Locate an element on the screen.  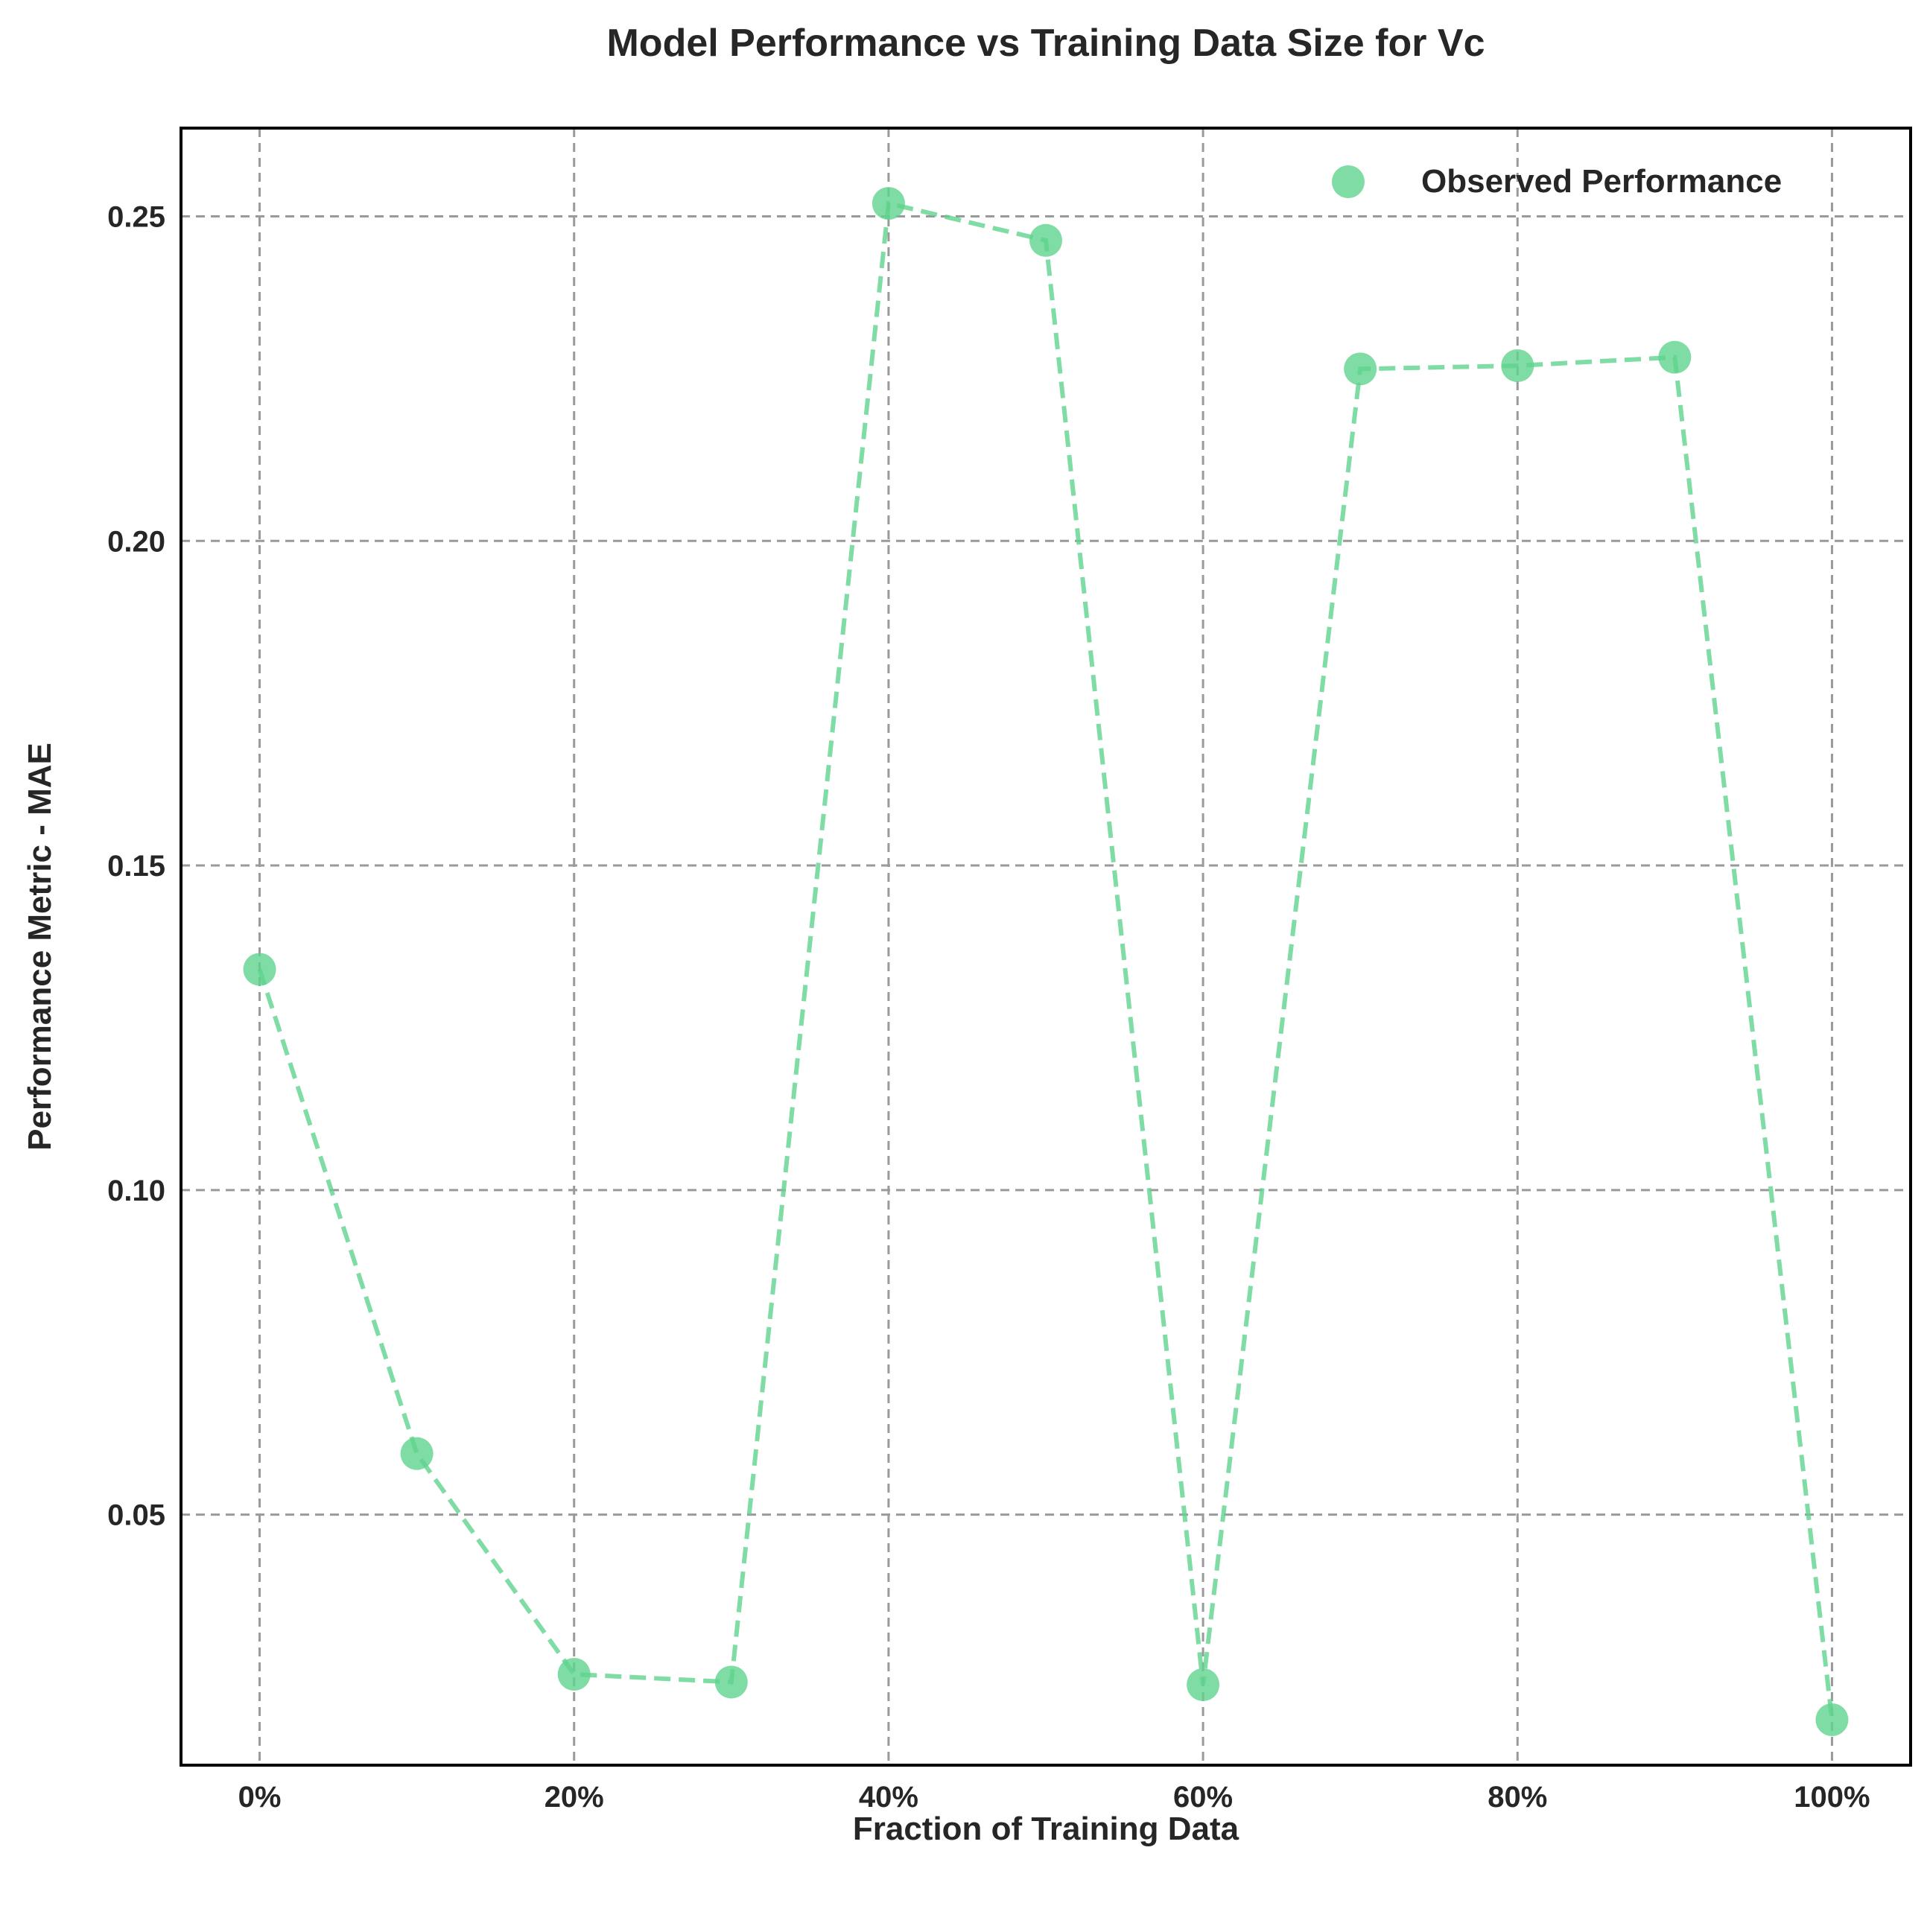
legend-label: Observed Performance is located at coordinates (1601, 181).